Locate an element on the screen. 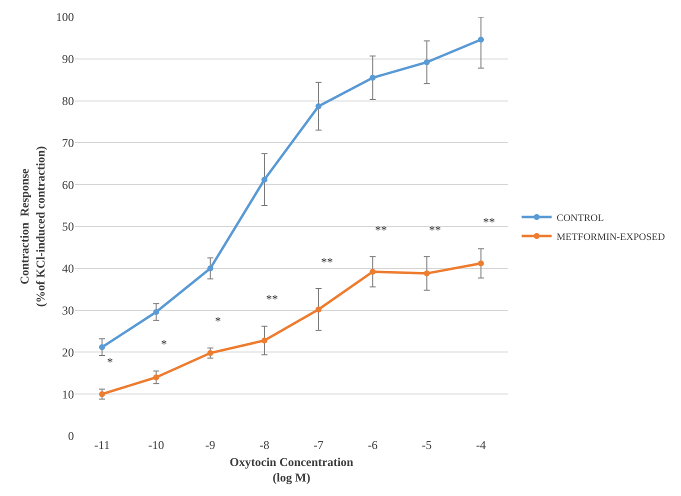  y-tick-label: 50 is located at coordinates (68, 227).